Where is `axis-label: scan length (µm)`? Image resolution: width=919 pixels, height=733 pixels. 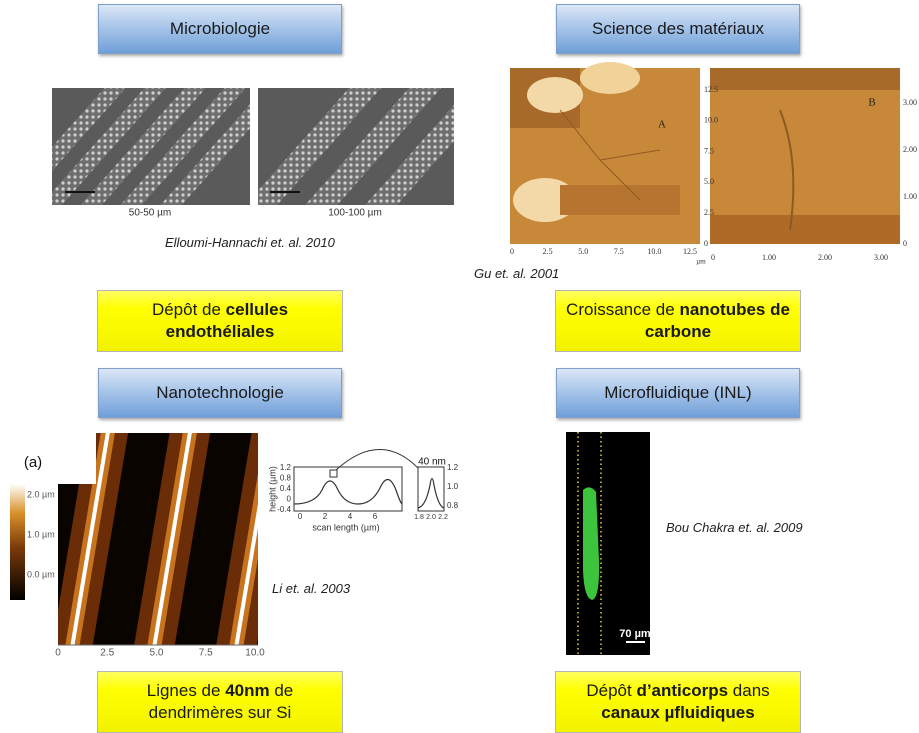 axis-label: scan length (µm) is located at coordinates (345, 527).